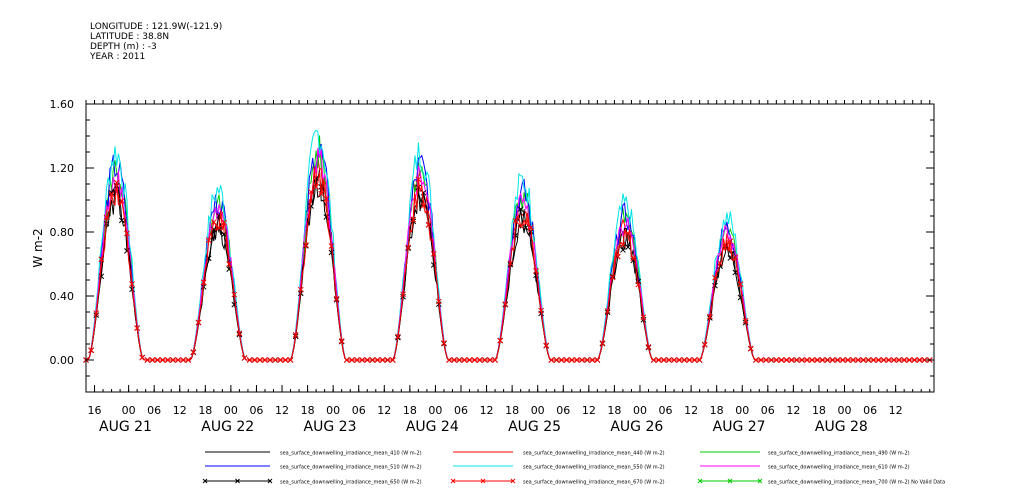 The width and height of the screenshot is (1009, 504). I want to click on x-tick-label: 06, so click(563, 410).